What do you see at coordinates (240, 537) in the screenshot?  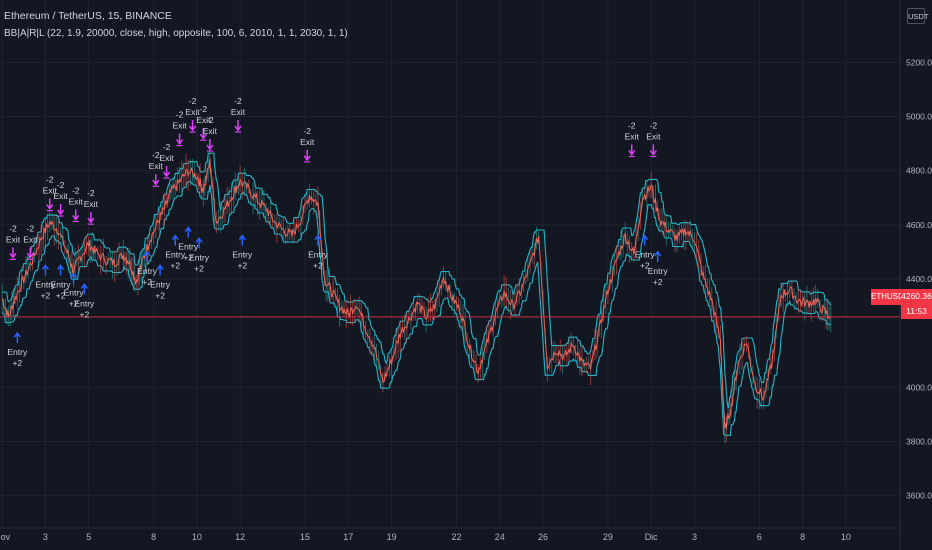 I see `x-tick-label: 12` at bounding box center [240, 537].